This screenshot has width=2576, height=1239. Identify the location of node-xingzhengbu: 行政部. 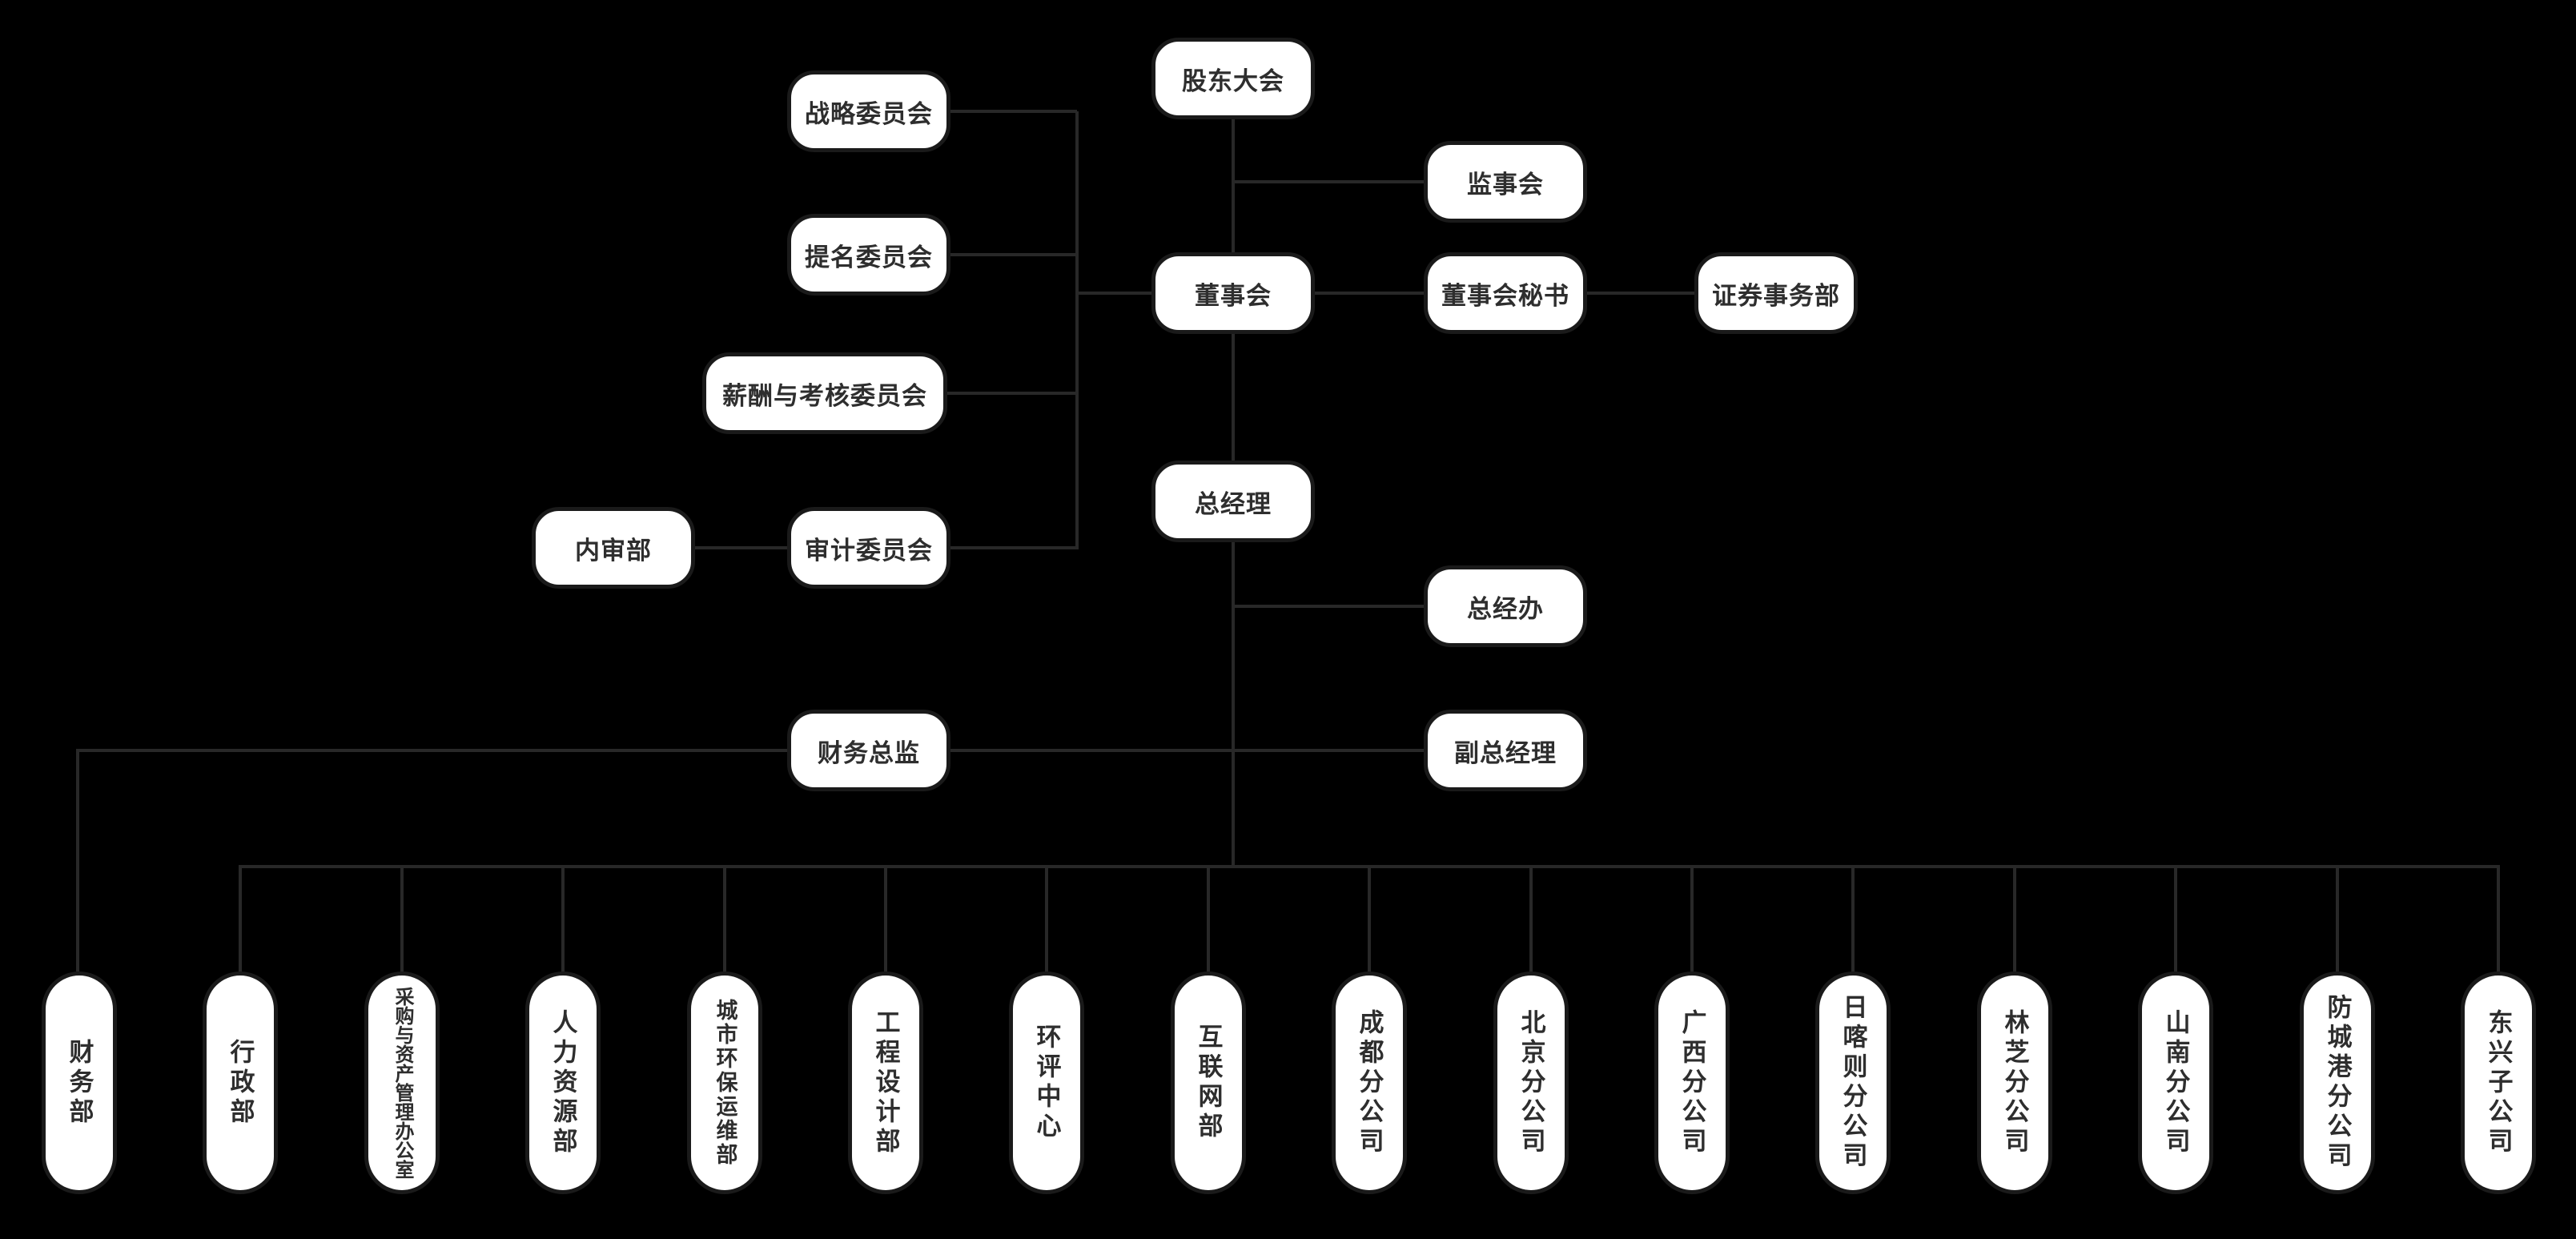
(240, 1082).